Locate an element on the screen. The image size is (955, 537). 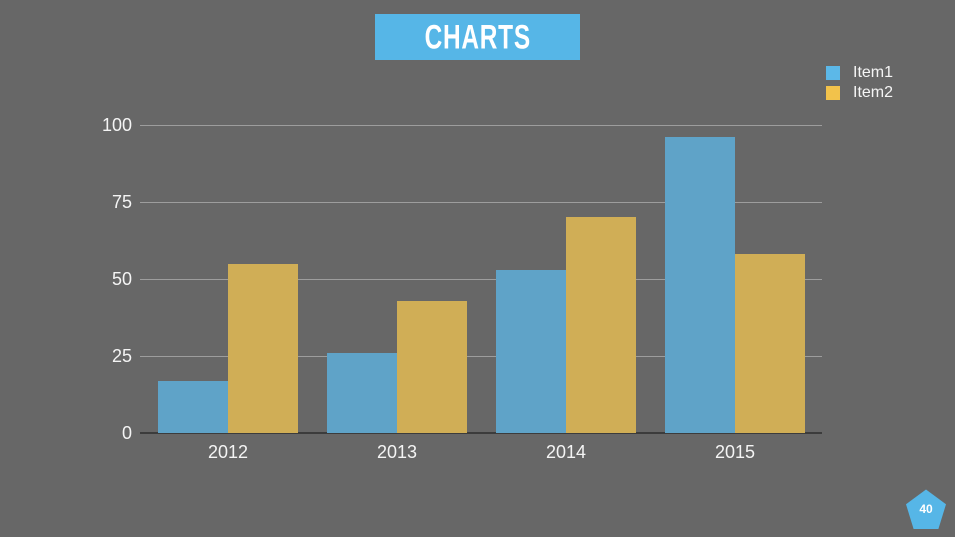
page-number-badge: 40 is located at coordinates (926, 509).